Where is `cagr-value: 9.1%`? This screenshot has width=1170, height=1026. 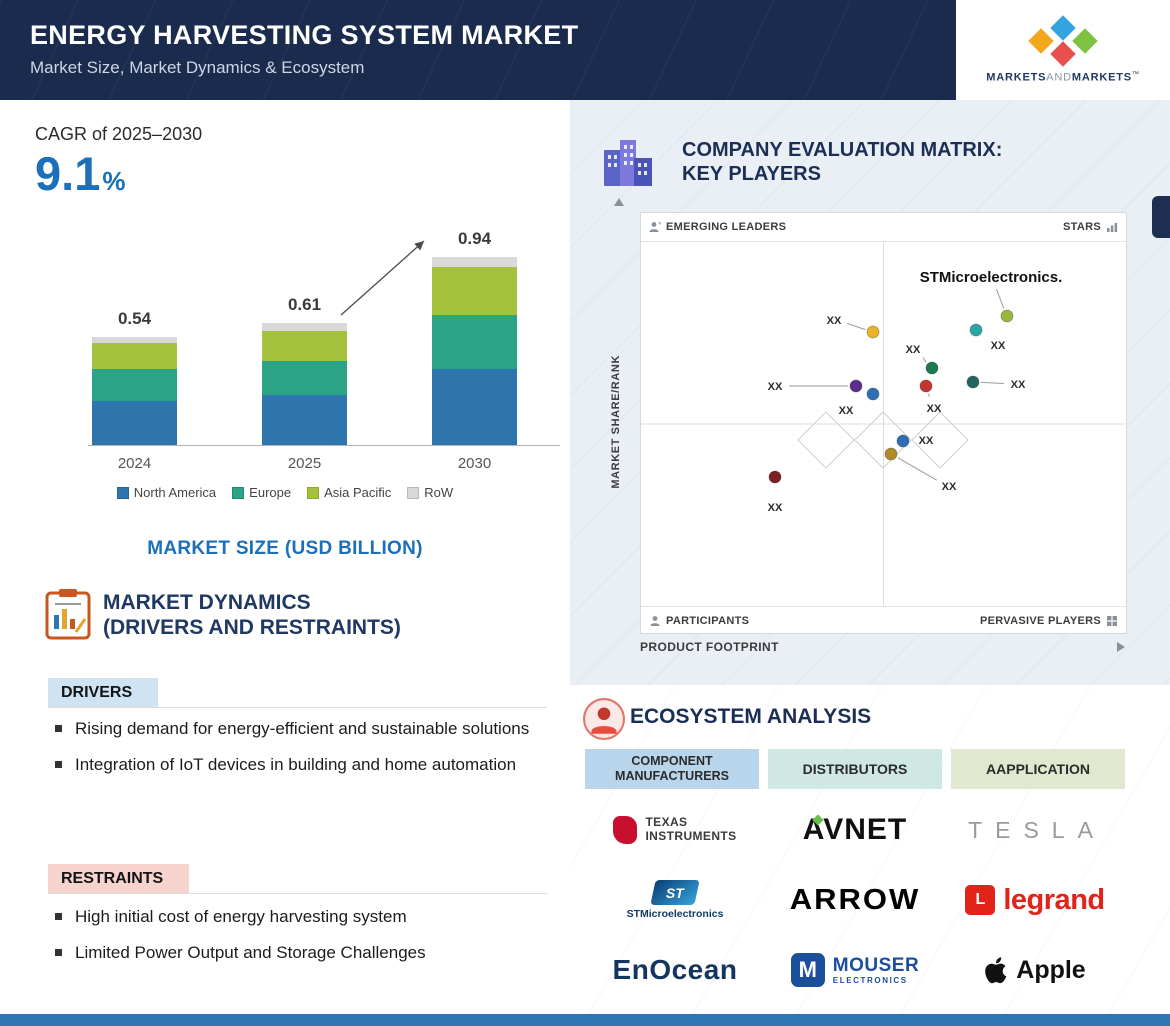 cagr-value: 9.1% is located at coordinates (80, 173).